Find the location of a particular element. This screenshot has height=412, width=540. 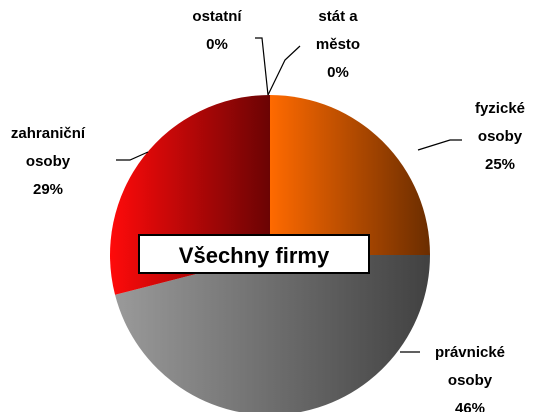

value-label: 29% is located at coordinates (48, 189).